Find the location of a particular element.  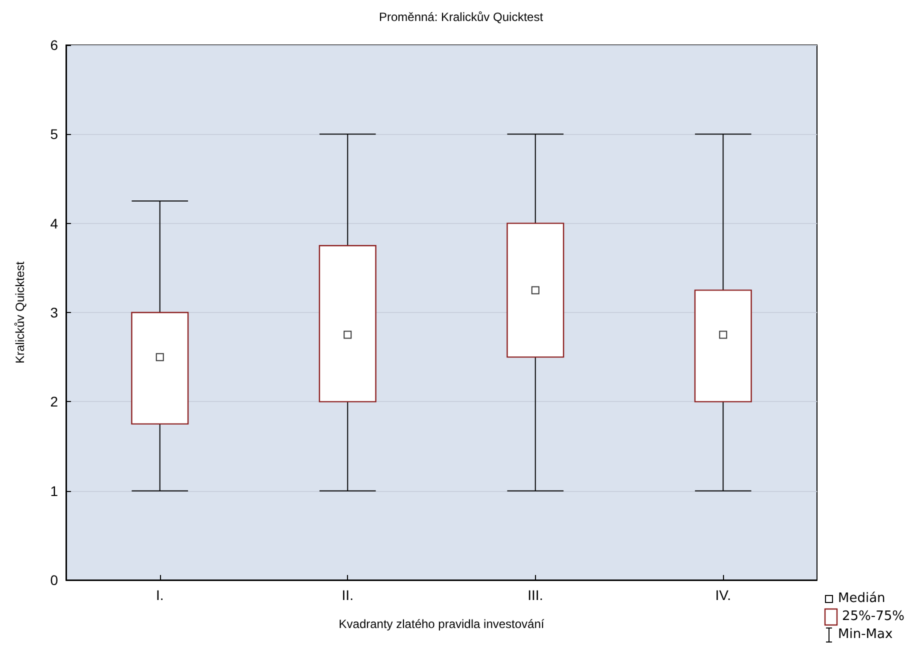

x-axis-title: Kvadranty zlatého pravidla investování is located at coordinates (441, 624).